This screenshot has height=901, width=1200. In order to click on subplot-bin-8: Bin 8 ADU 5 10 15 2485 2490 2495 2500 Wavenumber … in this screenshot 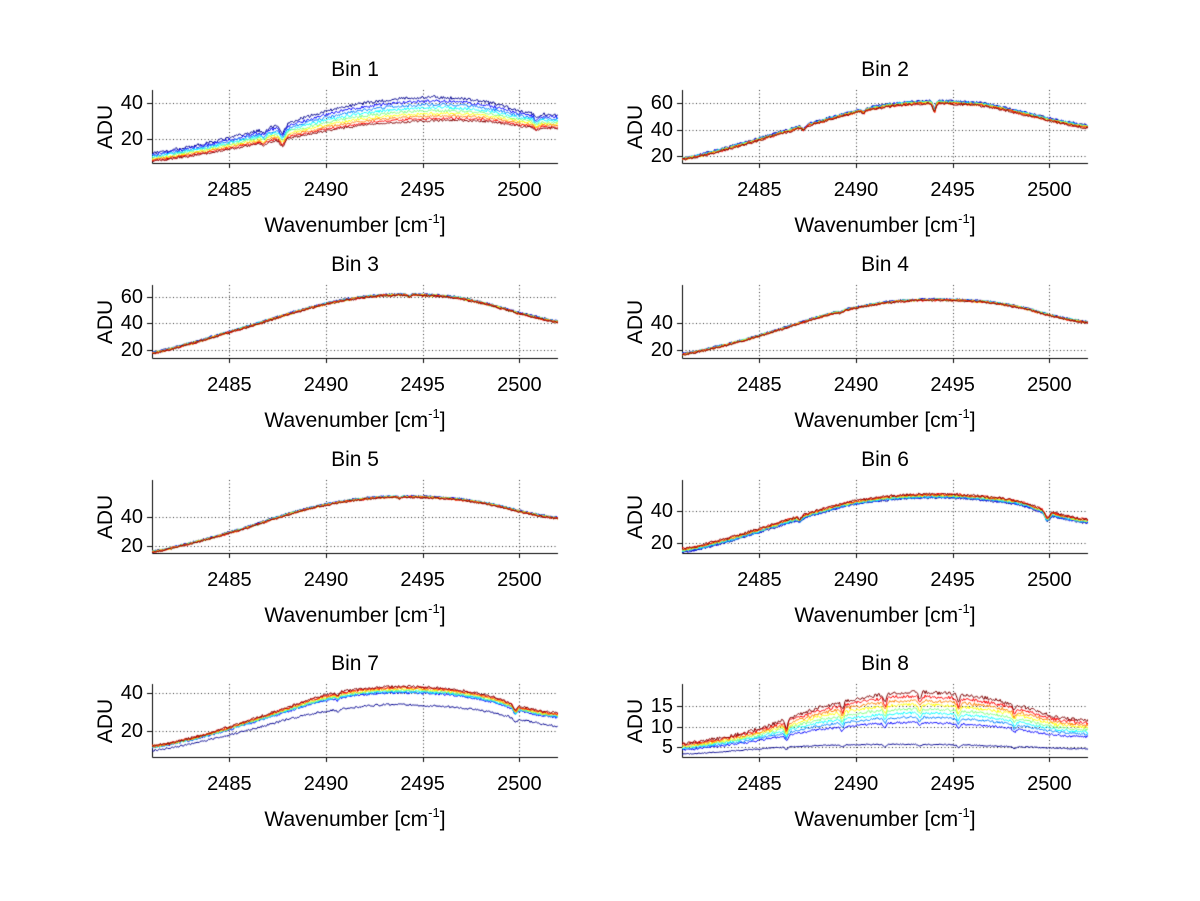, I will do `click(860, 741)`.